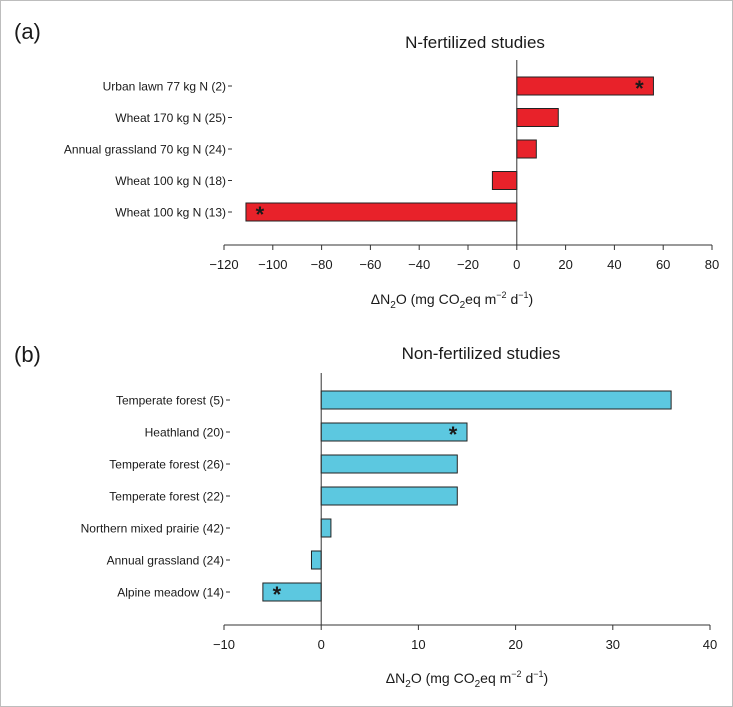 Image resolution: width=733 pixels, height=707 pixels. What do you see at coordinates (166, 465) in the screenshot?
I see `panel-b-category-label: Temperate forest (26)` at bounding box center [166, 465].